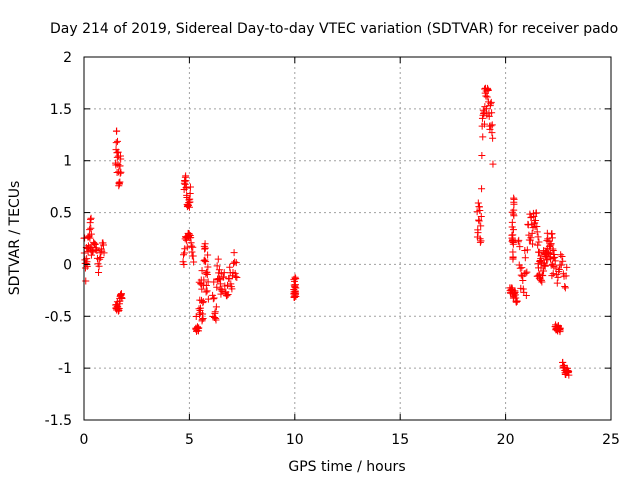 This screenshot has width=640, height=480. Describe the element at coordinates (15, 238) in the screenshot. I see `y-axis-label: SDTVAR / TECUs` at that location.